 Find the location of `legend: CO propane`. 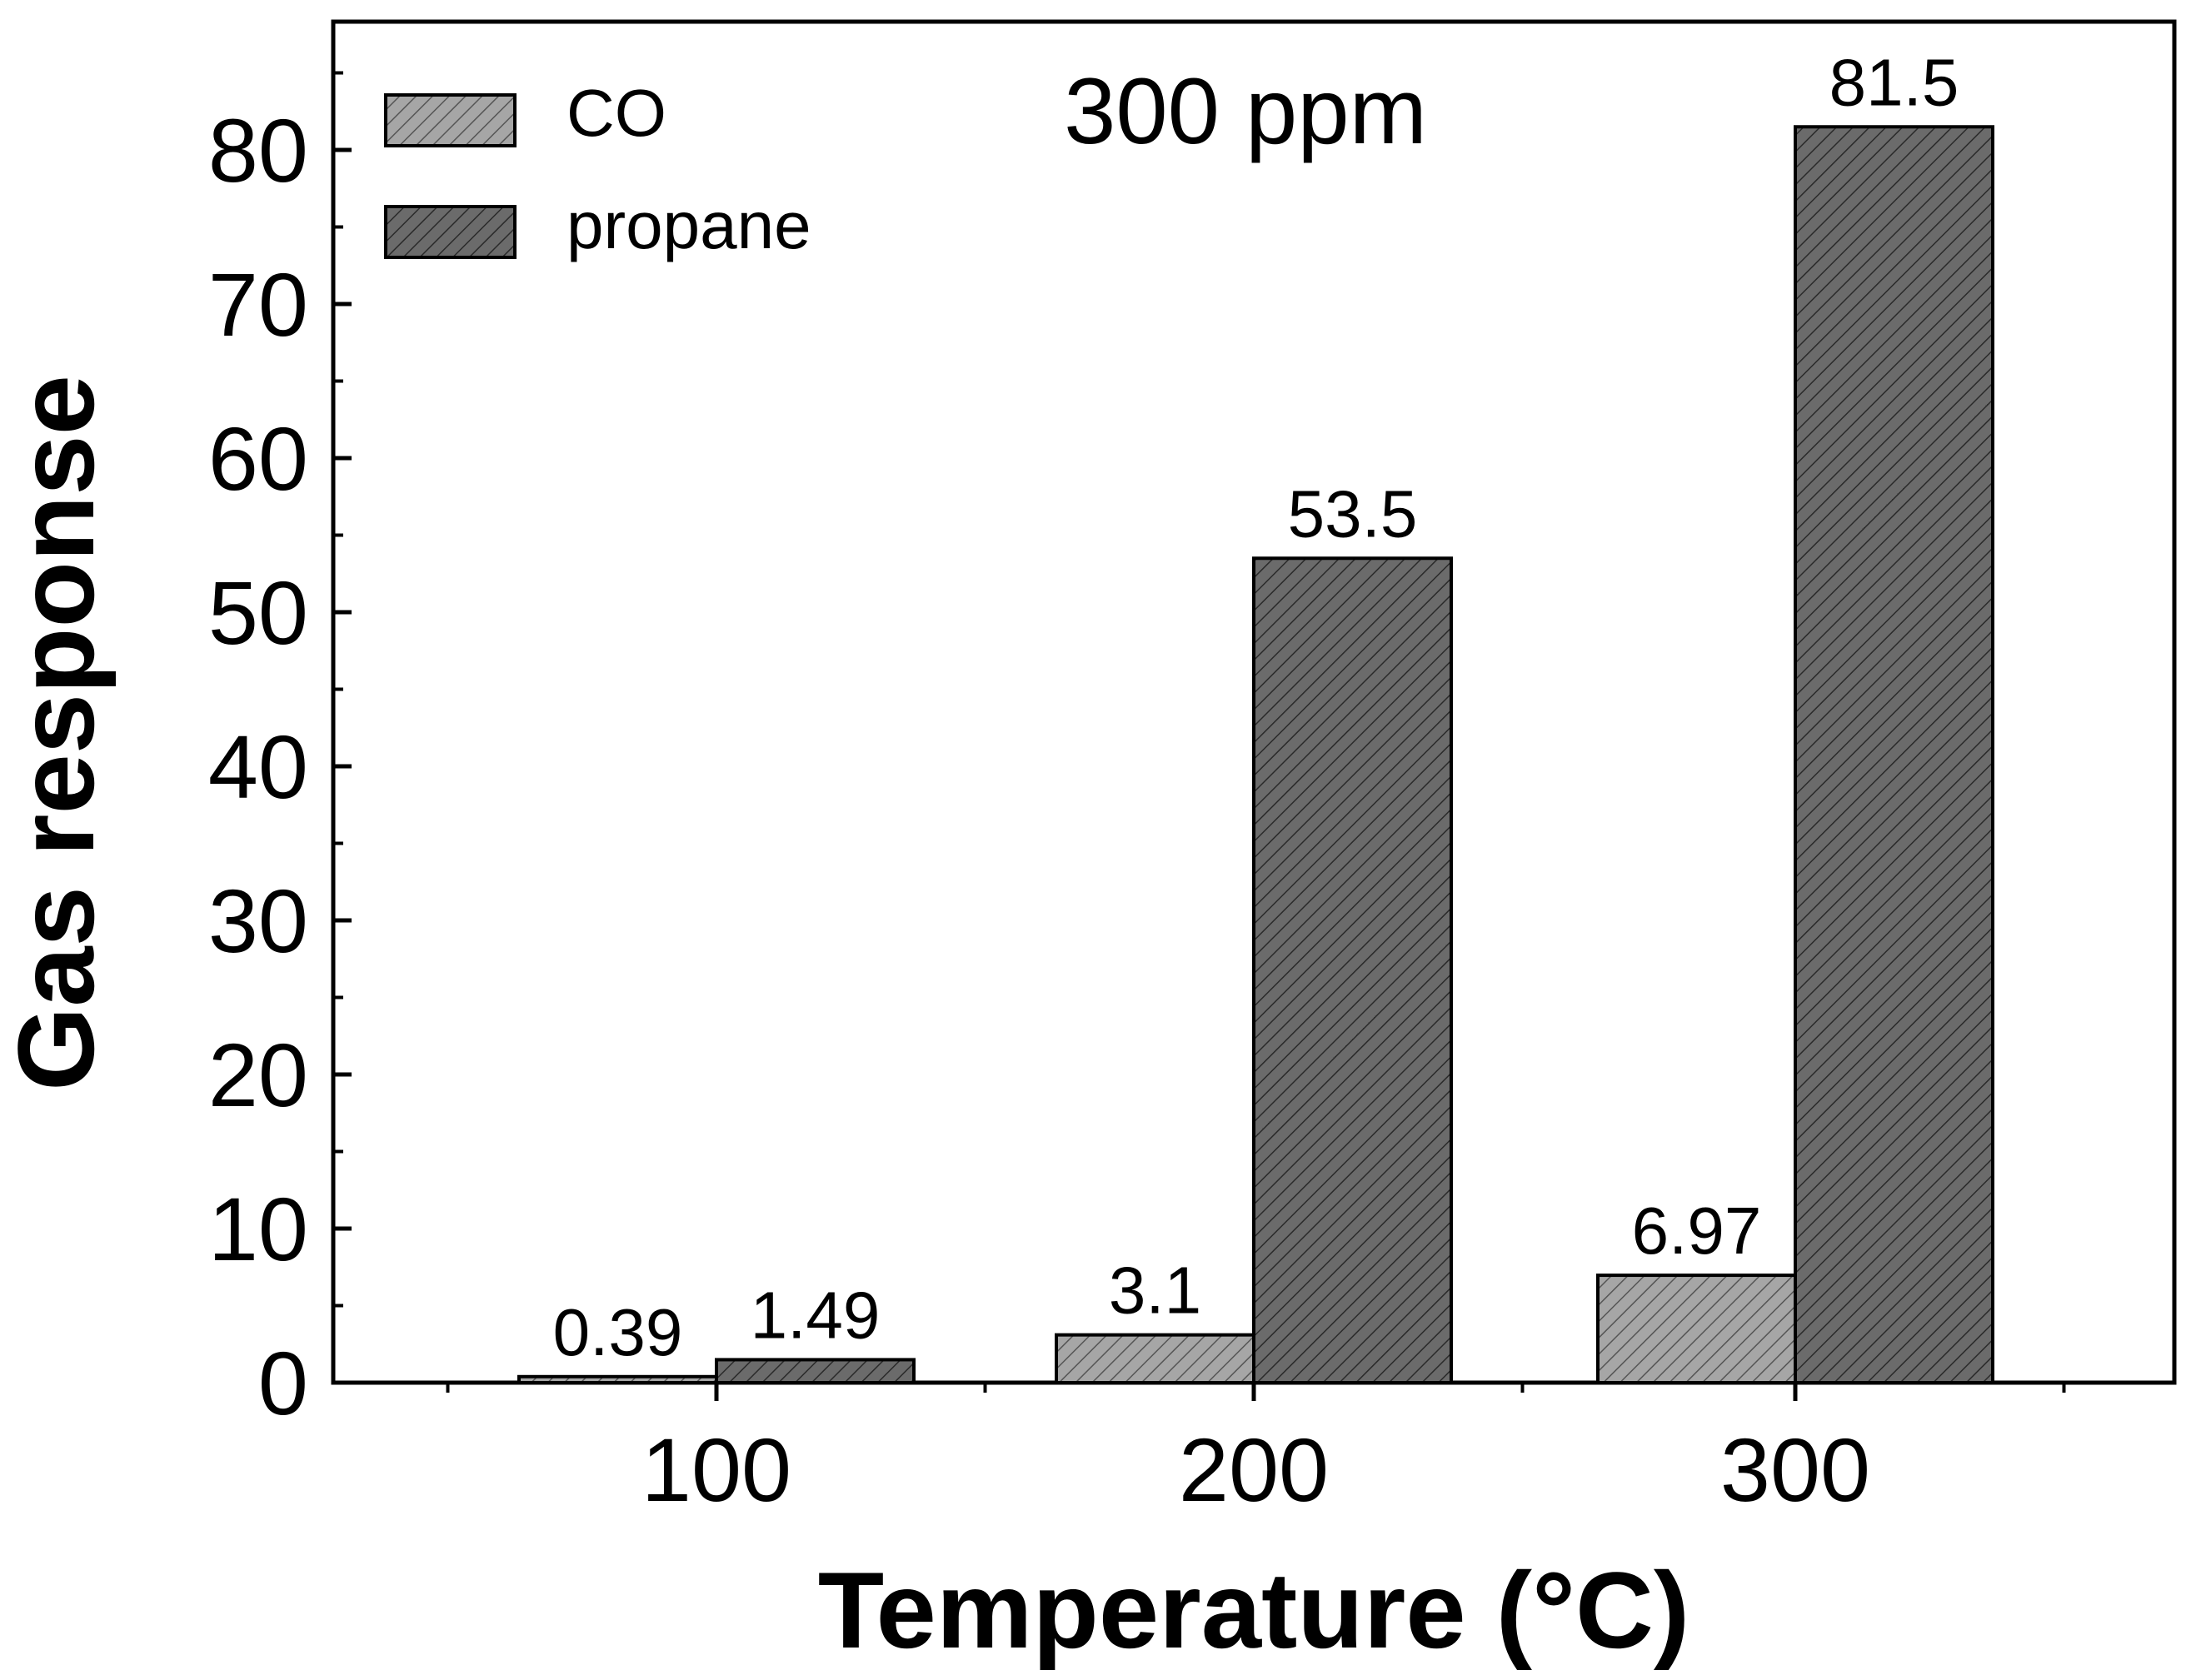

legend: CO propane is located at coordinates (597, 169).